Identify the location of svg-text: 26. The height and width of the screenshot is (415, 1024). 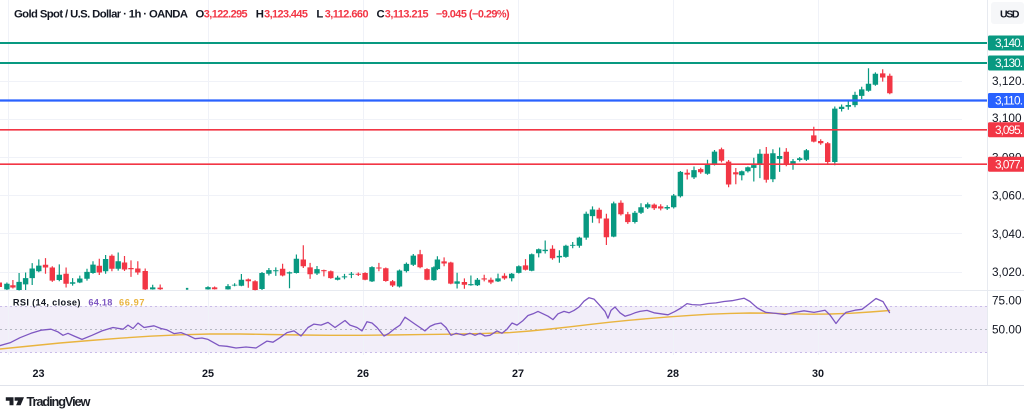
(363, 374).